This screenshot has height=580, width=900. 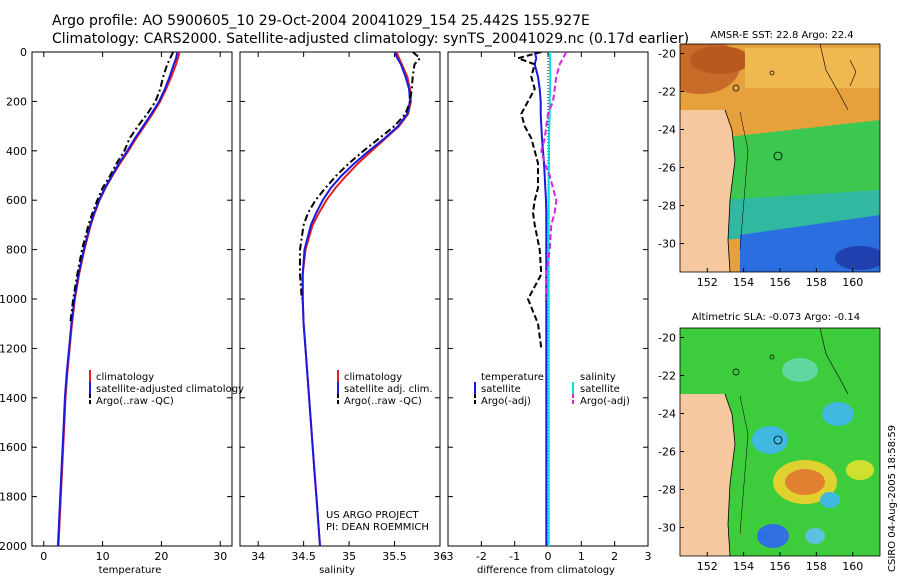 I want to click on sst-yellow-band, so click(x=812, y=68).